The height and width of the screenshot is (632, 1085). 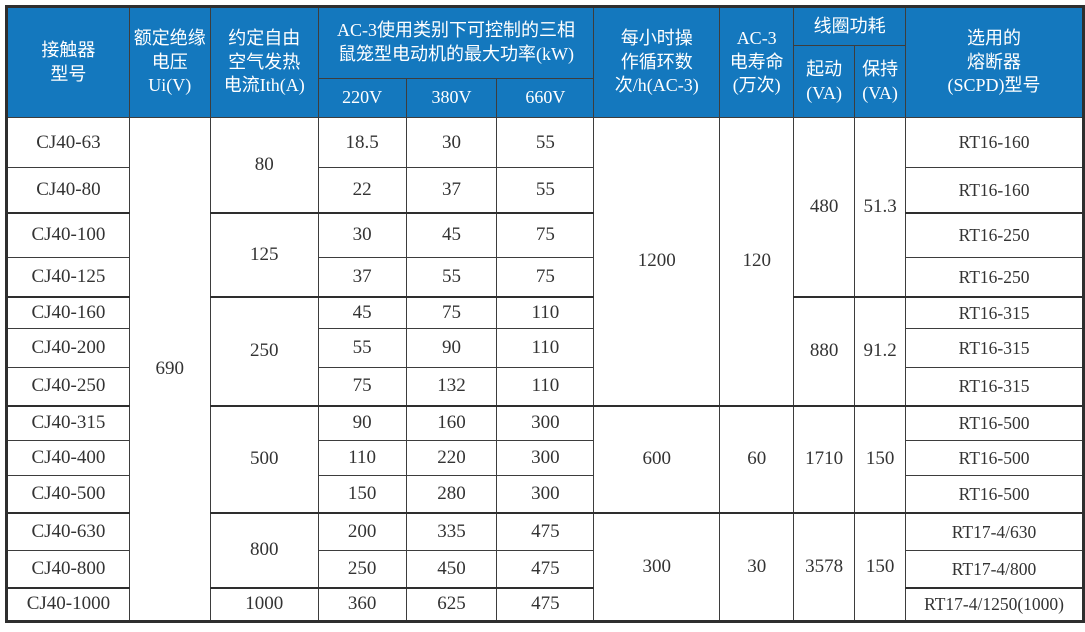 What do you see at coordinates (362, 312) in the screenshot?
I see `cell-power-220v: 45` at bounding box center [362, 312].